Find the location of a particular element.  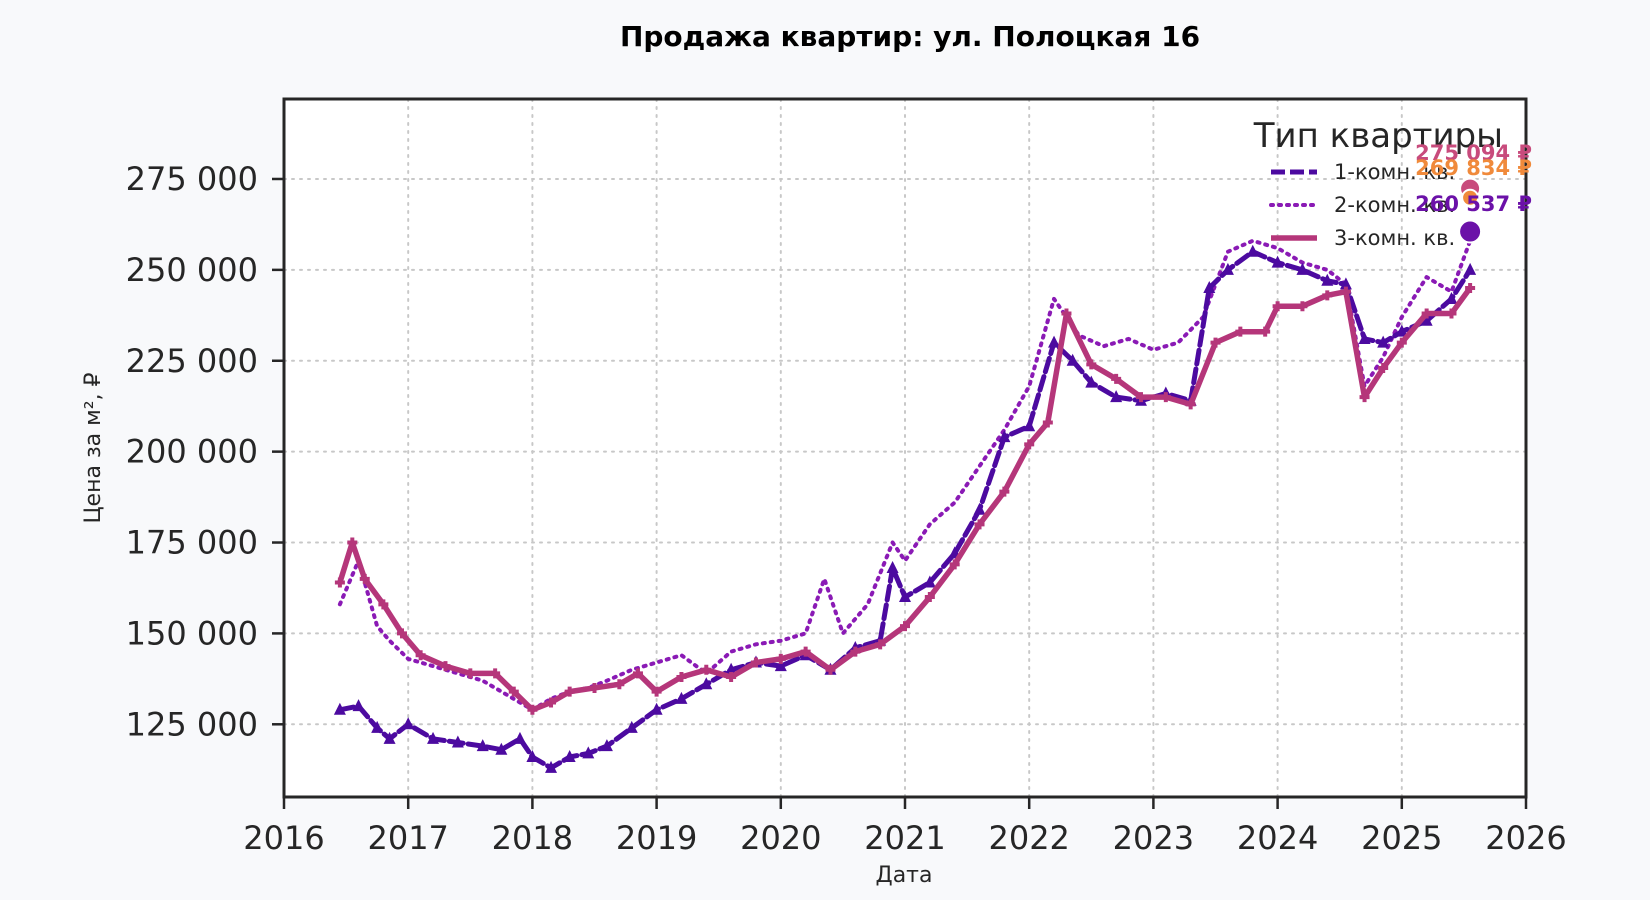

legend-title: Тип квартиры is located at coordinates (1378, 136).